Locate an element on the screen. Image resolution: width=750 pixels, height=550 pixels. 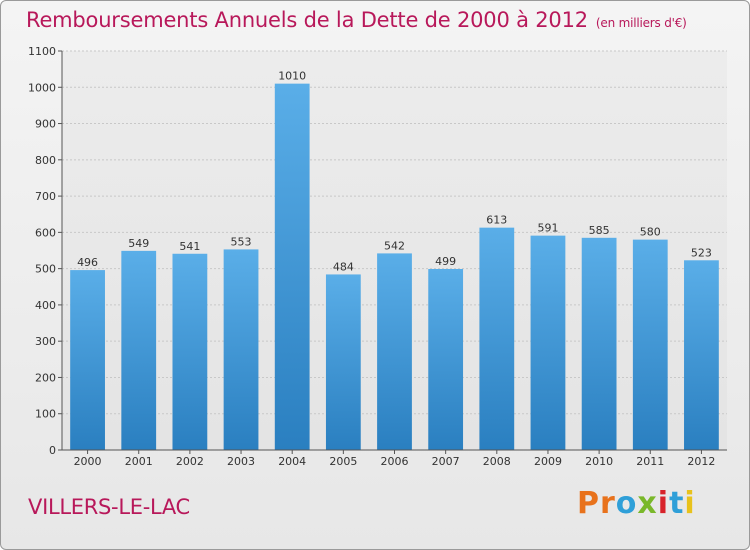
logo-letter: r is located at coordinates (608, 503).